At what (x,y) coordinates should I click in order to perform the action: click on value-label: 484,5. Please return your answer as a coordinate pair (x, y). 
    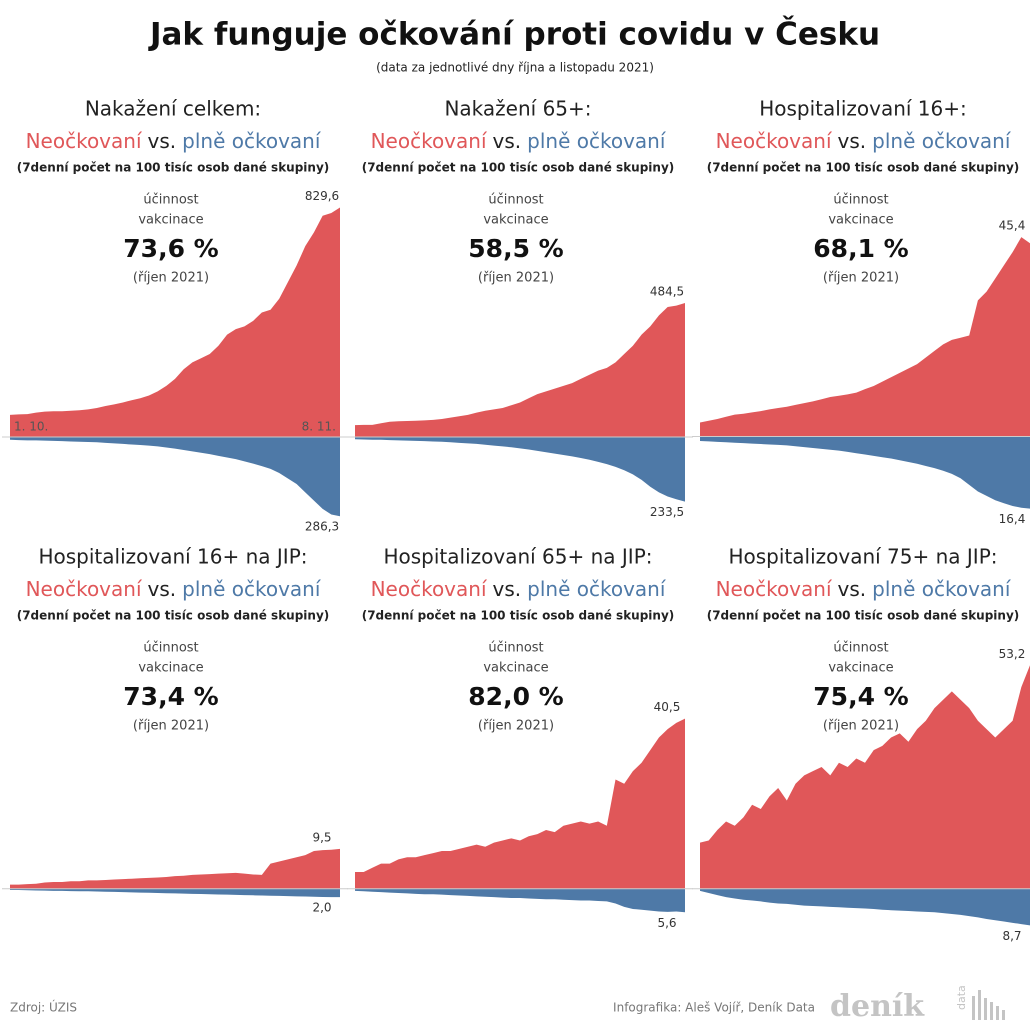
    Looking at the image, I should click on (667, 292).